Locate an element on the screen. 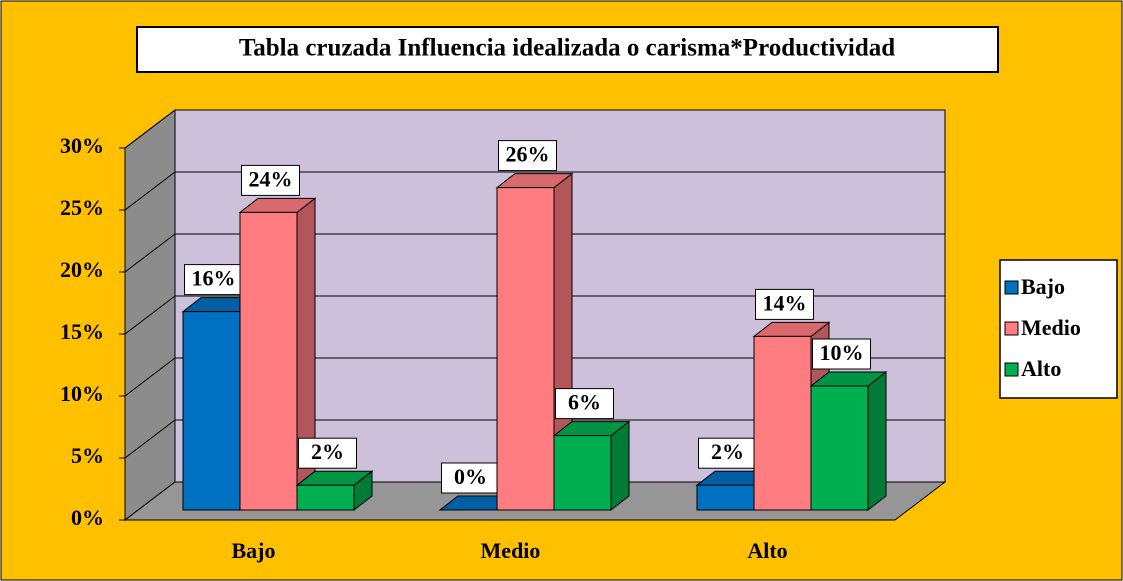 The height and width of the screenshot is (581, 1123). legend is located at coordinates (1058, 329).